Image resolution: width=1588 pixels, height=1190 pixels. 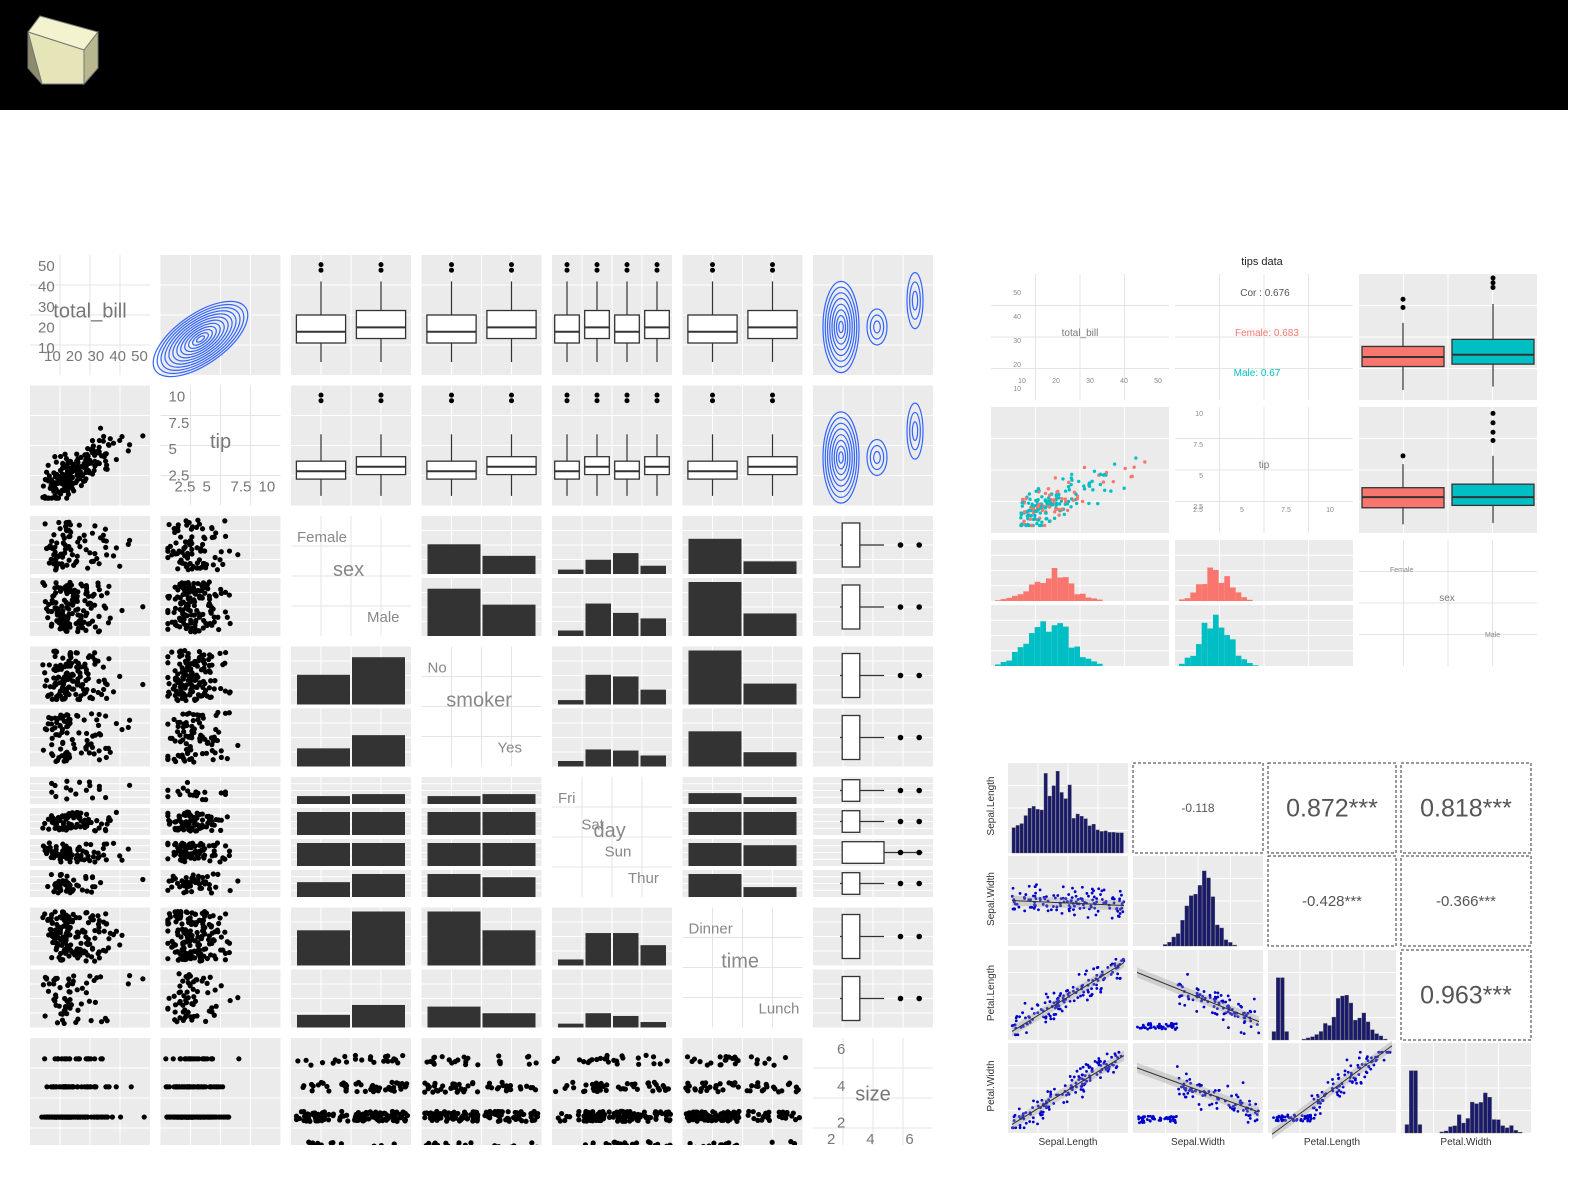 I want to click on male-hist-bar, so click(x=1049, y=648).